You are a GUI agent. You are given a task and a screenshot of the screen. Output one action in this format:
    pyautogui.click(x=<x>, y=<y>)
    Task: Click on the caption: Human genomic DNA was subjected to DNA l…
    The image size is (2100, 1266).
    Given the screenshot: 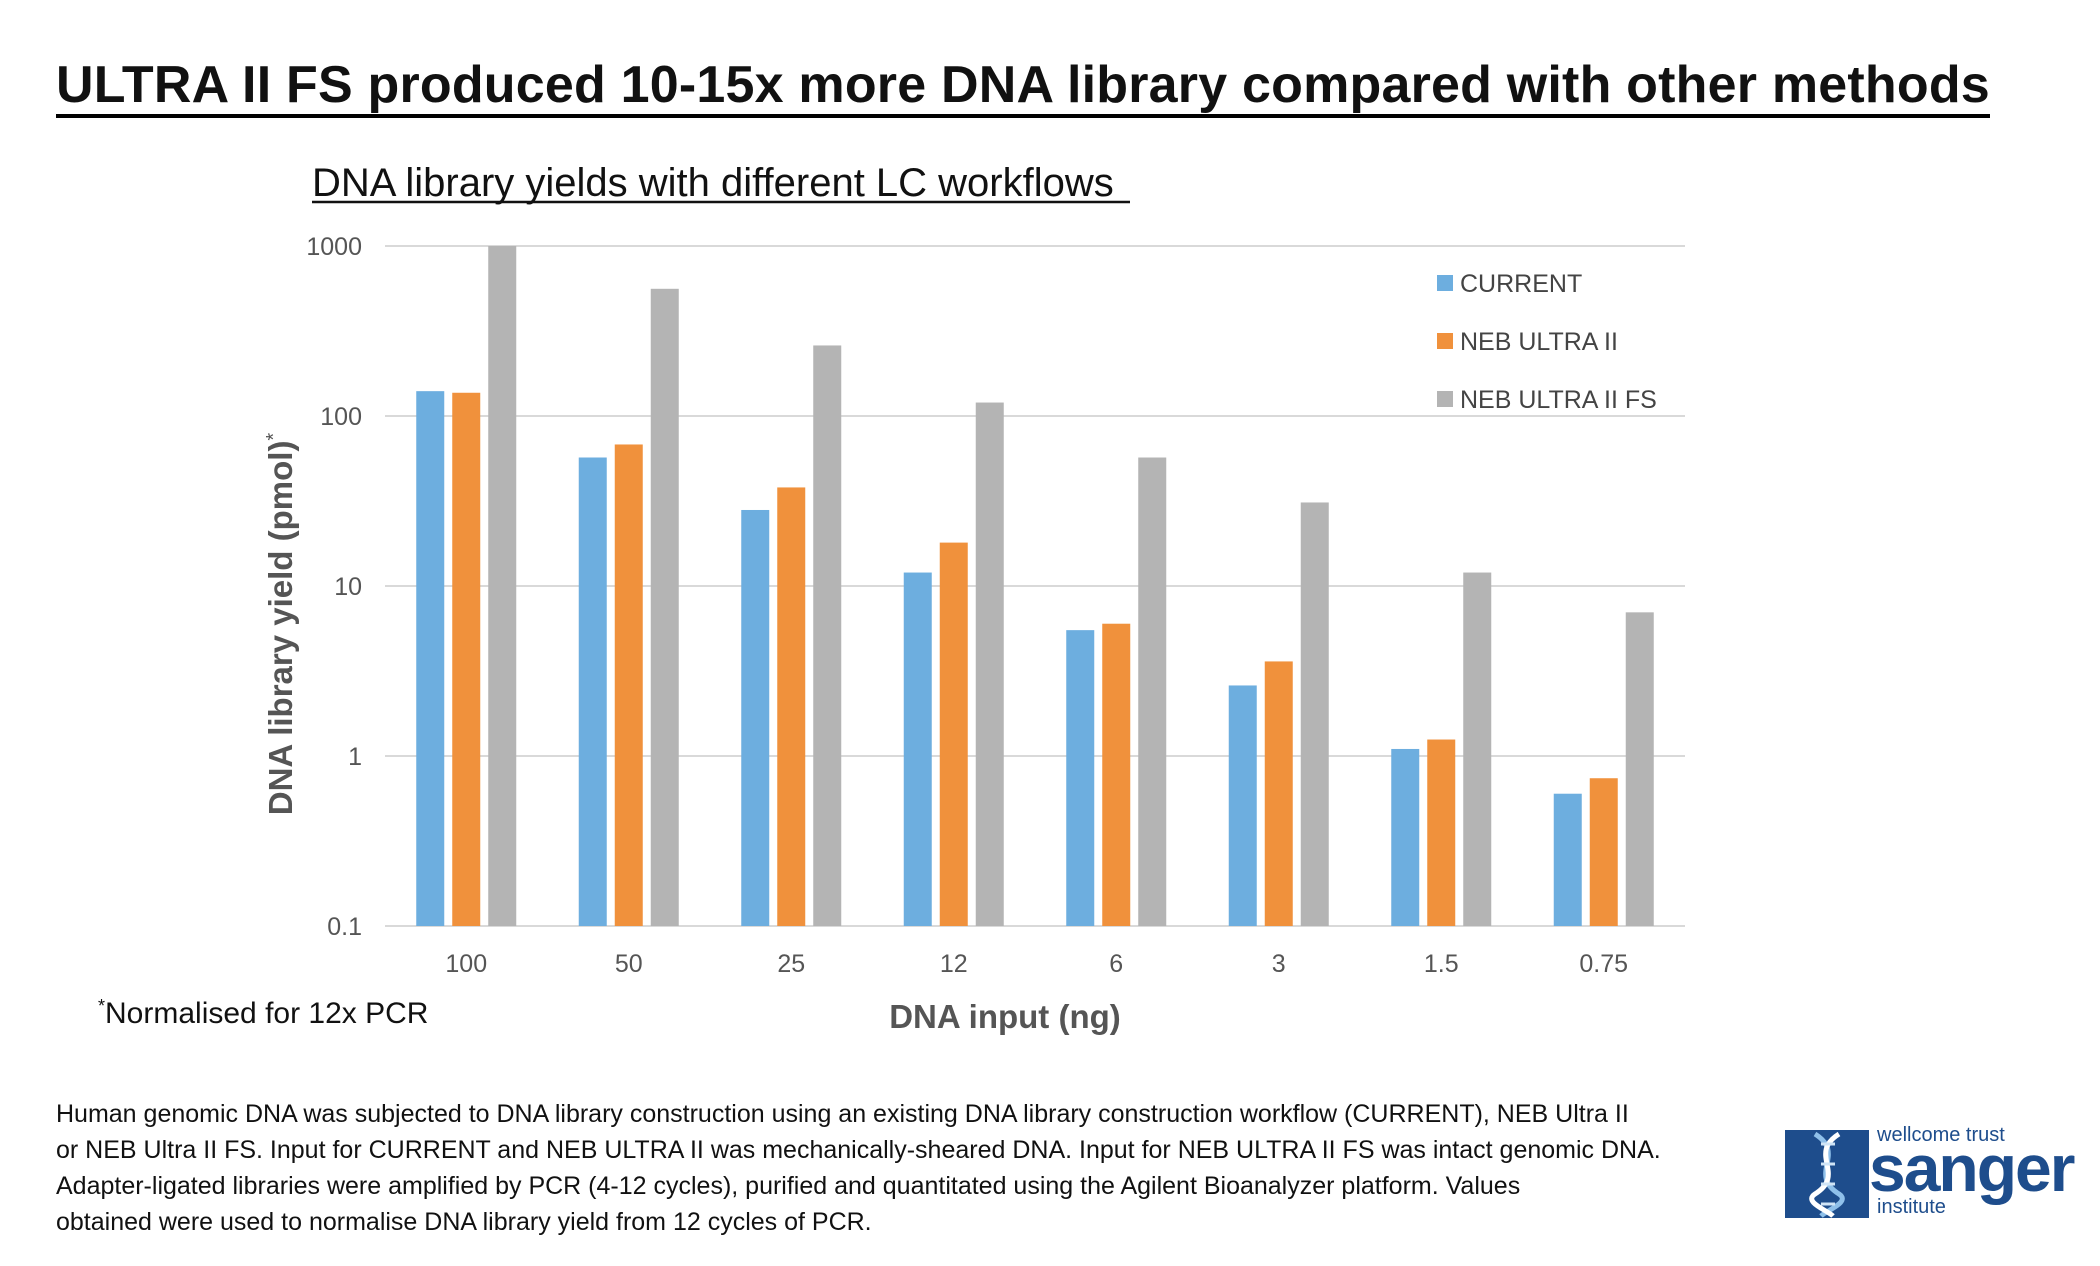 What is the action you would take?
    pyautogui.click(x=896, y=1168)
    